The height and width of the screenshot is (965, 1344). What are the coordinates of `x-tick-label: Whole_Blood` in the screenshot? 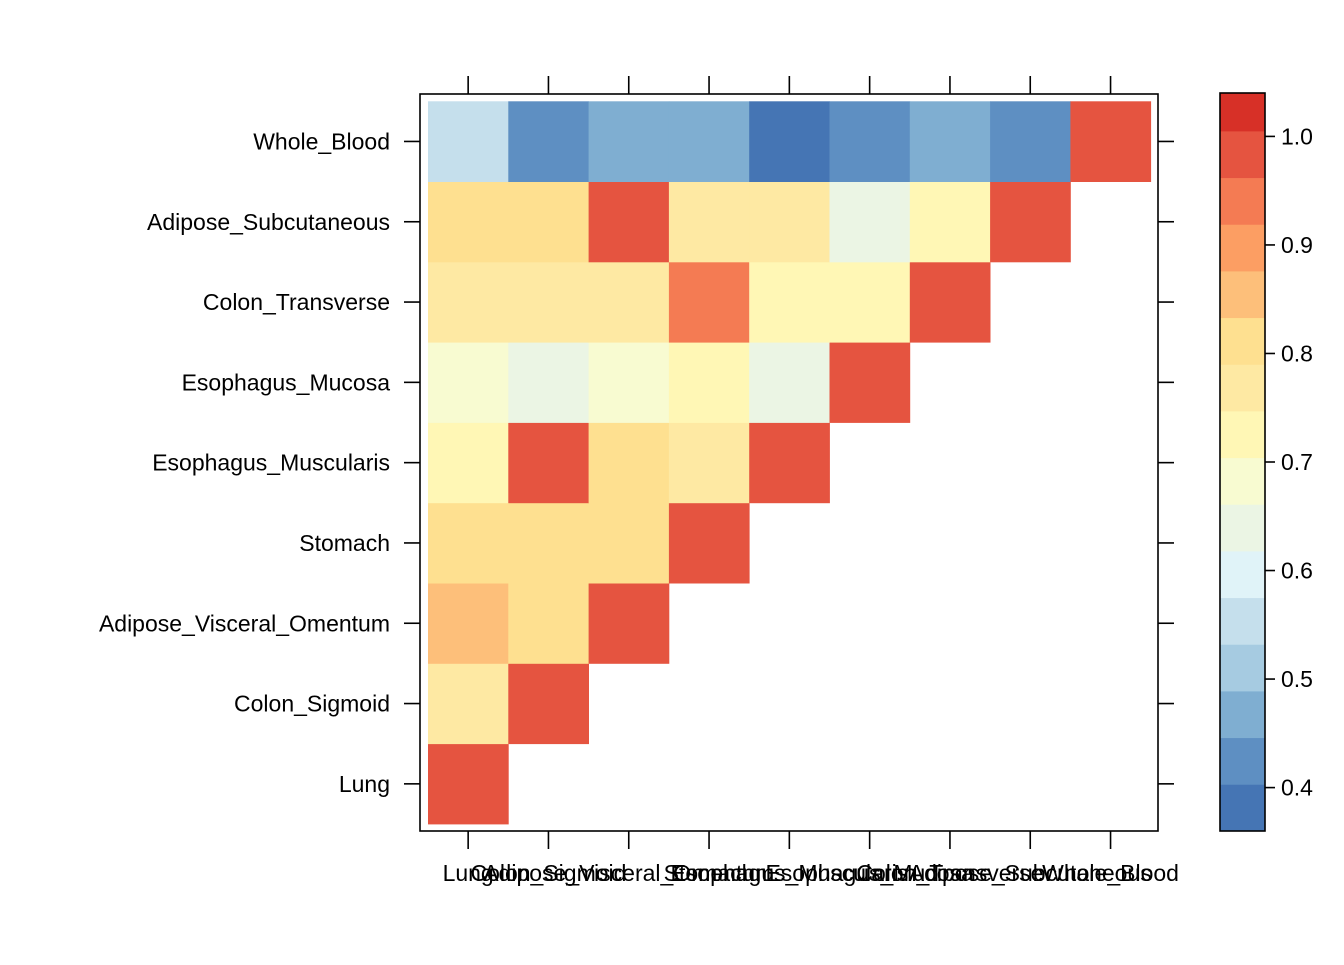 It's located at (1110, 873).